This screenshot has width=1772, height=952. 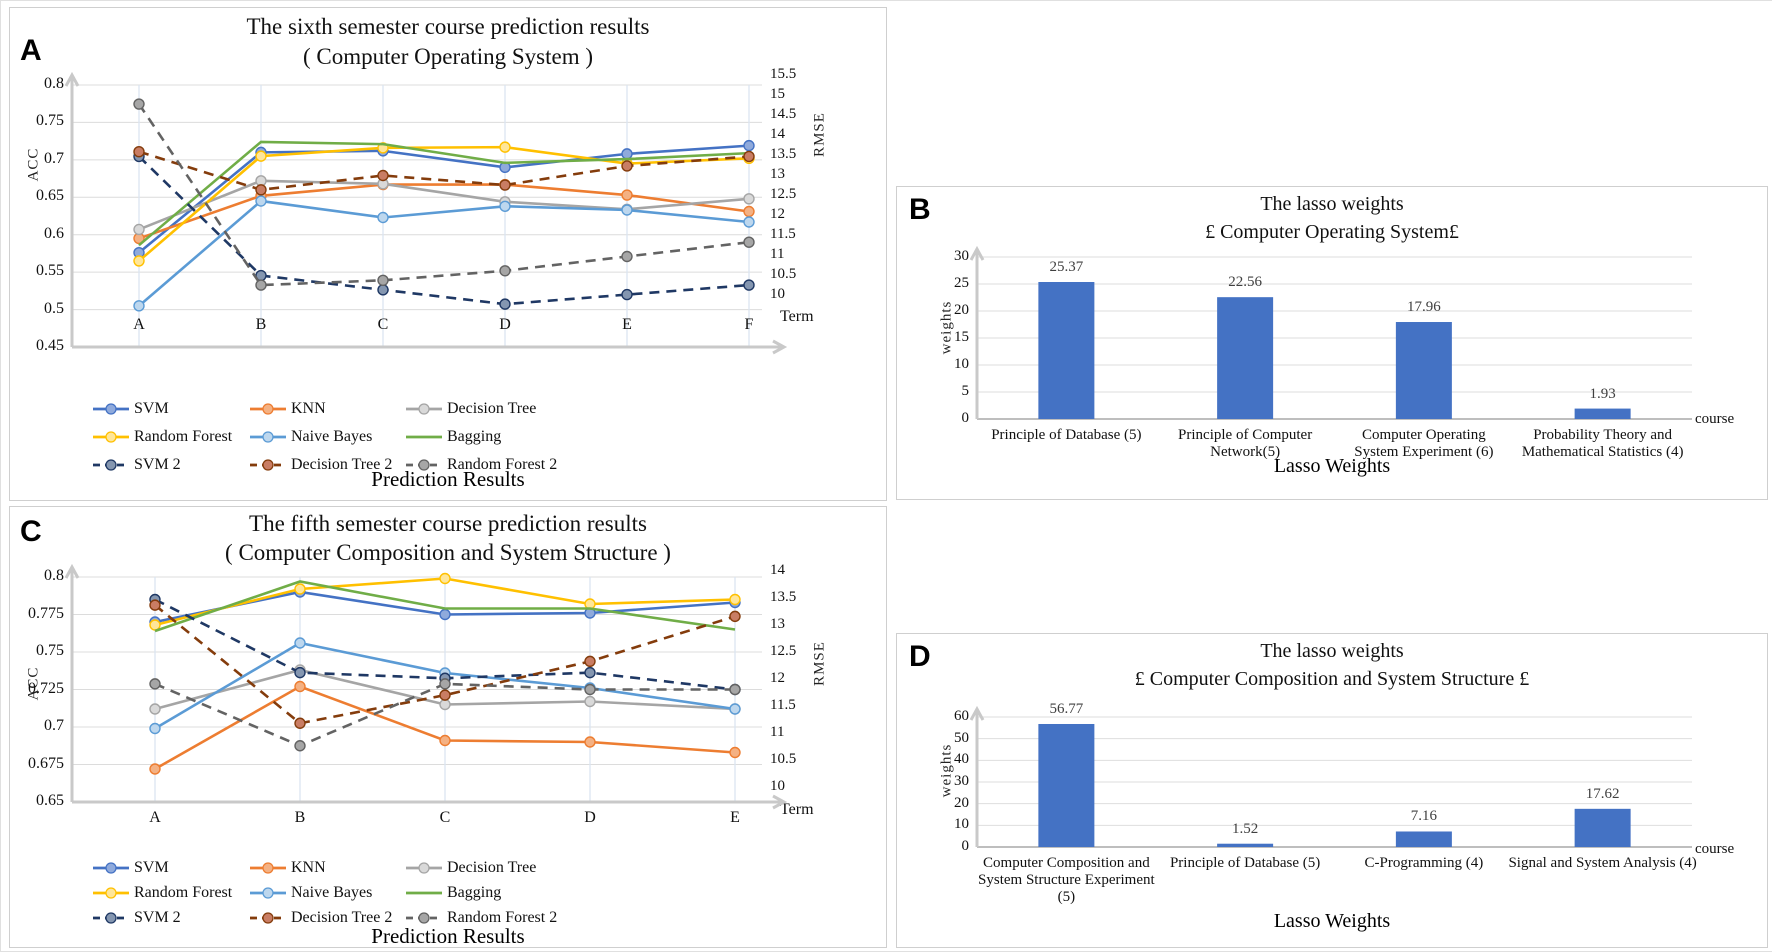 I want to click on legend-swatch-bagging, so click(x=424, y=437).